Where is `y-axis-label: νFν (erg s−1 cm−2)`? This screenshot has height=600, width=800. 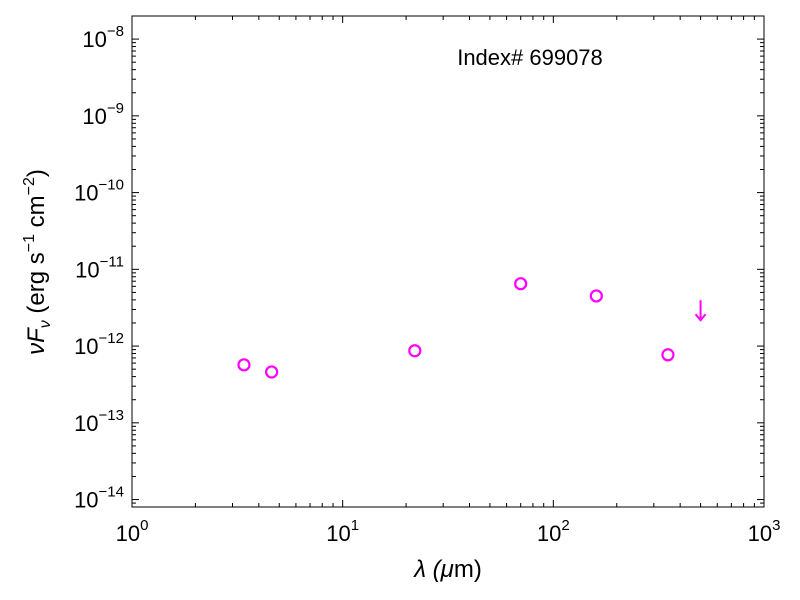 y-axis-label: νFν (erg s−1 cm−2) is located at coordinates (37, 262).